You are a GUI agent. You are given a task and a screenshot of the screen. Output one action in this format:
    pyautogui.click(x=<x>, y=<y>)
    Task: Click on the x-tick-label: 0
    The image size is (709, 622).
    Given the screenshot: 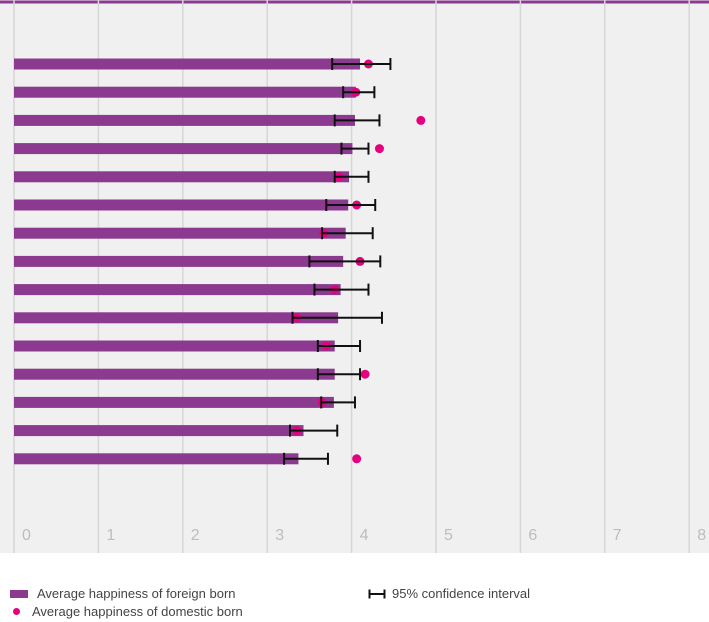 What is the action you would take?
    pyautogui.click(x=26, y=535)
    